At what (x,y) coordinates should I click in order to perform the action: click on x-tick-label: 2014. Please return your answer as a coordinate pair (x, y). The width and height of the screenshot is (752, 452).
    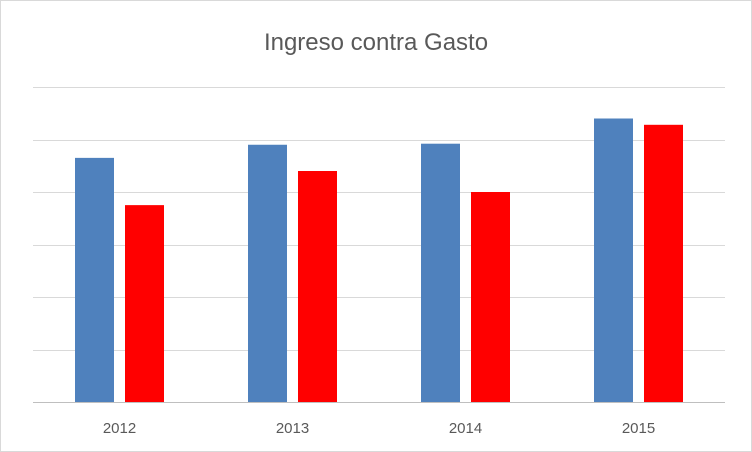
    Looking at the image, I should click on (465, 428).